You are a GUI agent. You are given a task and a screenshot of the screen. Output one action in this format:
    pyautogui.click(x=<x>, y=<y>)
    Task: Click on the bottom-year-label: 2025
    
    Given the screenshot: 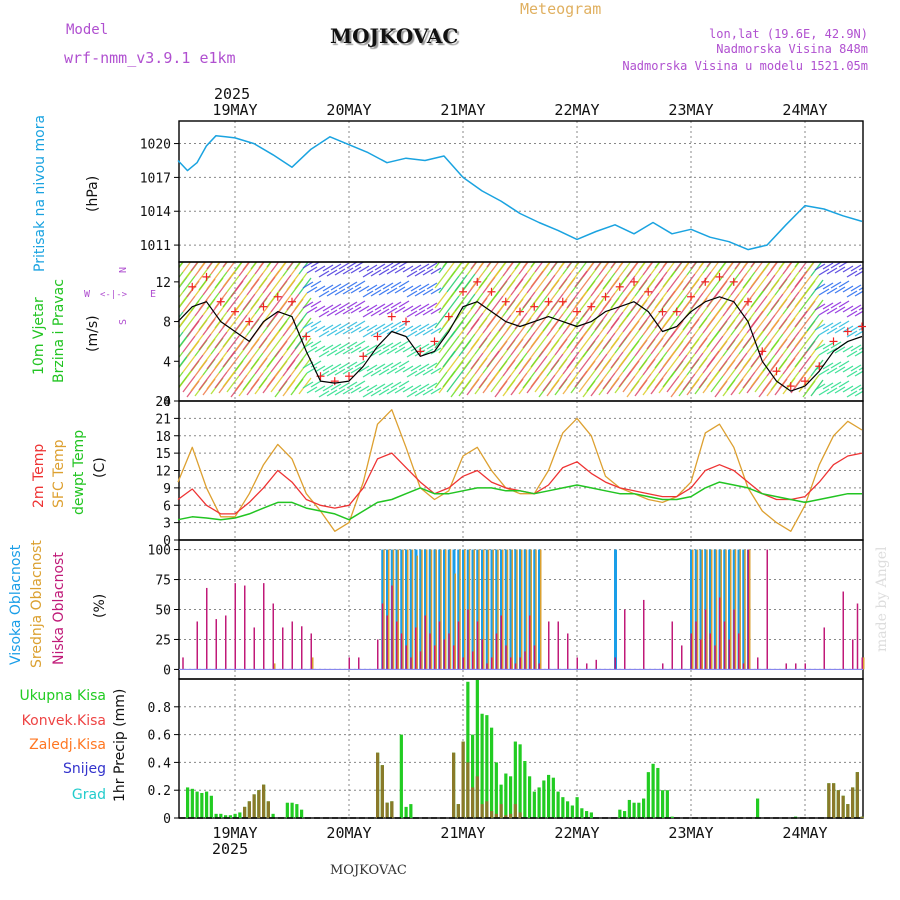 What is the action you would take?
    pyautogui.click(x=230, y=849)
    